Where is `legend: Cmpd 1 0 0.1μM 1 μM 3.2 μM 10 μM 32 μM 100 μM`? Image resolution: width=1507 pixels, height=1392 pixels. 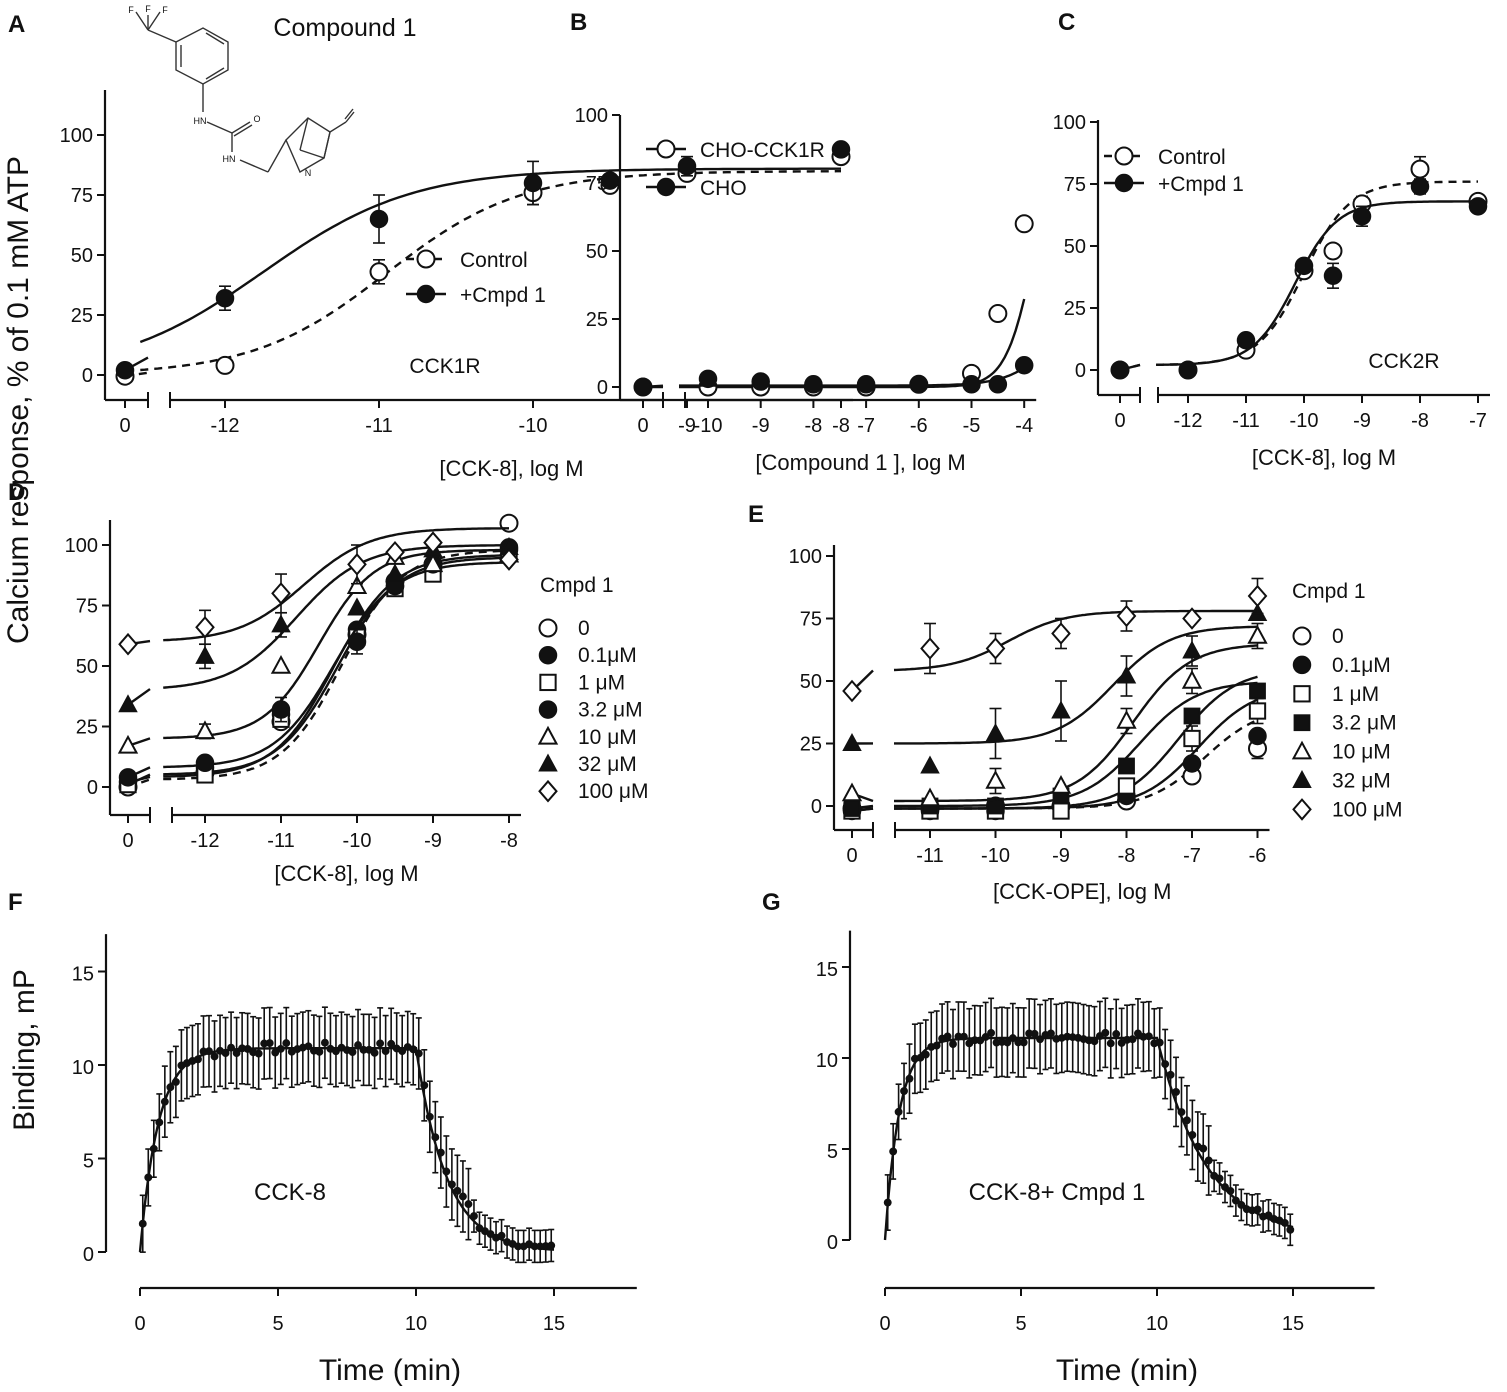 legend: Cmpd 1 0 0.1μM 1 μM 3.2 μM 10 μM 32 μM 100 μM is located at coordinates (592, 688).